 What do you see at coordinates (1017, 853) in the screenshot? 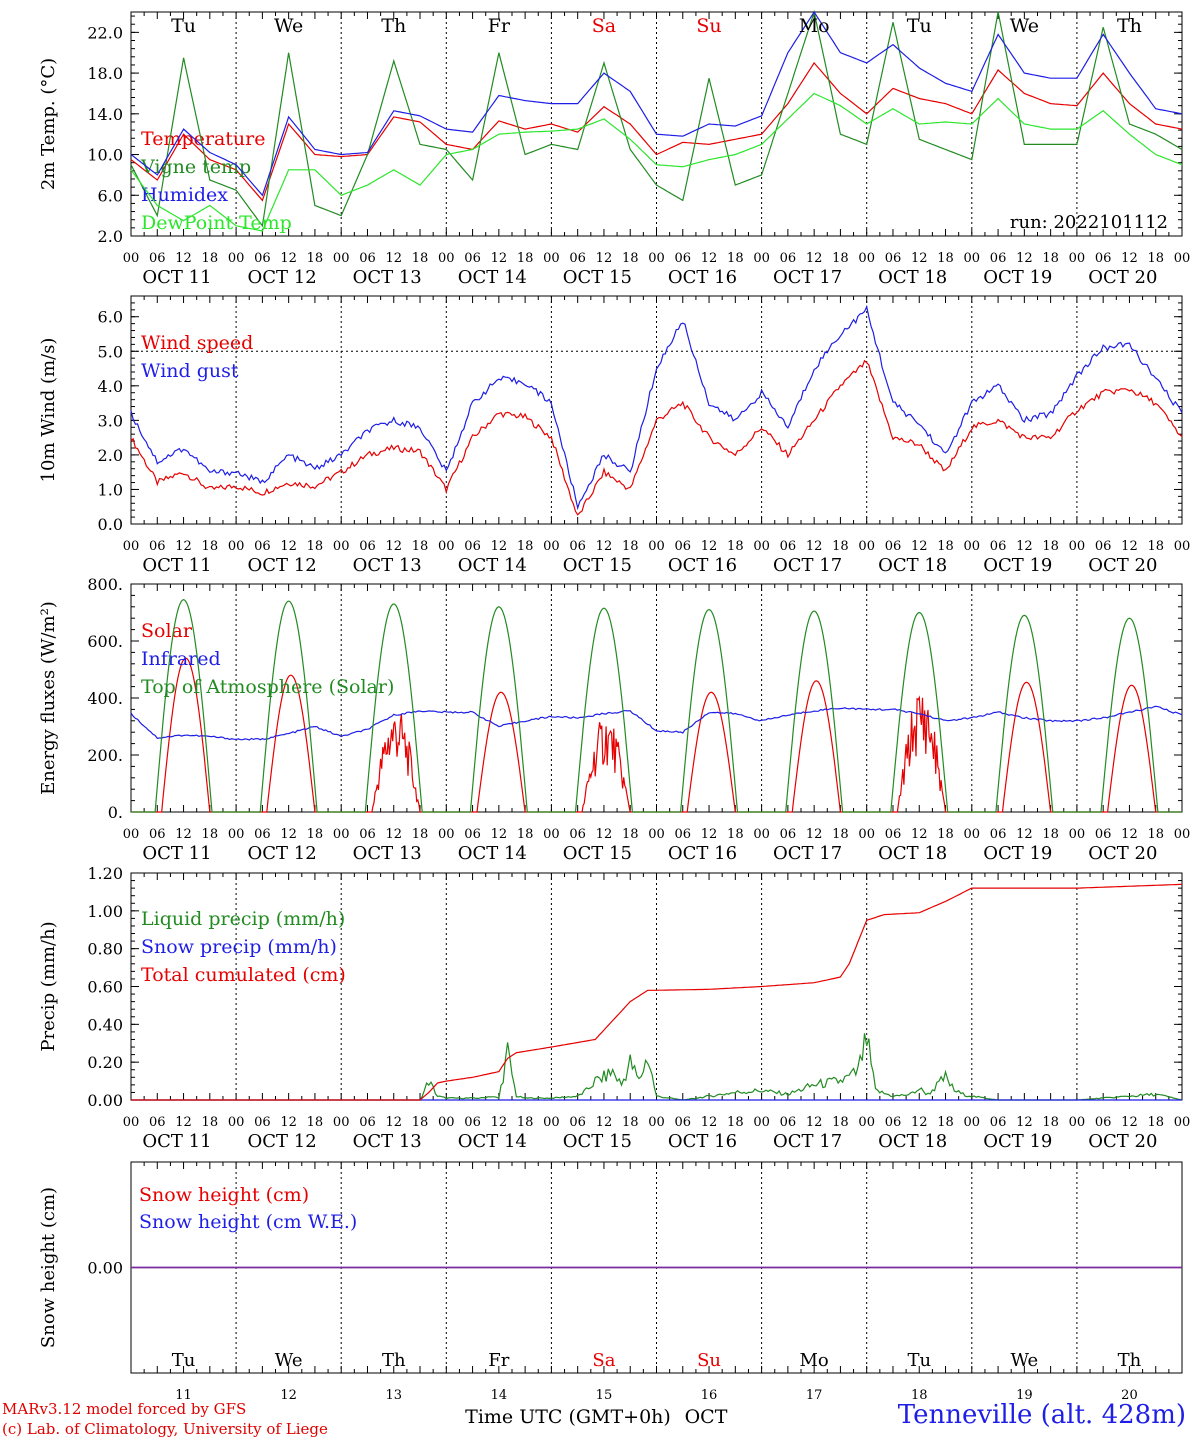
I see `date-label: OCT 19` at bounding box center [1017, 853].